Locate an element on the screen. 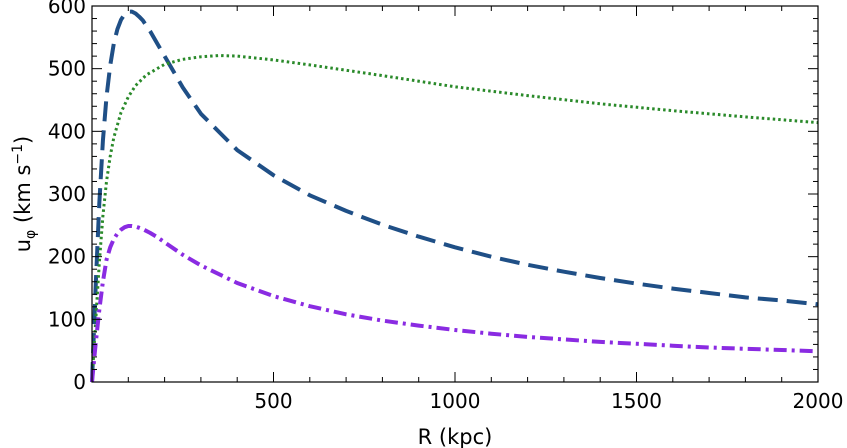  y-tick-label: 600 is located at coordinates (67, 9).